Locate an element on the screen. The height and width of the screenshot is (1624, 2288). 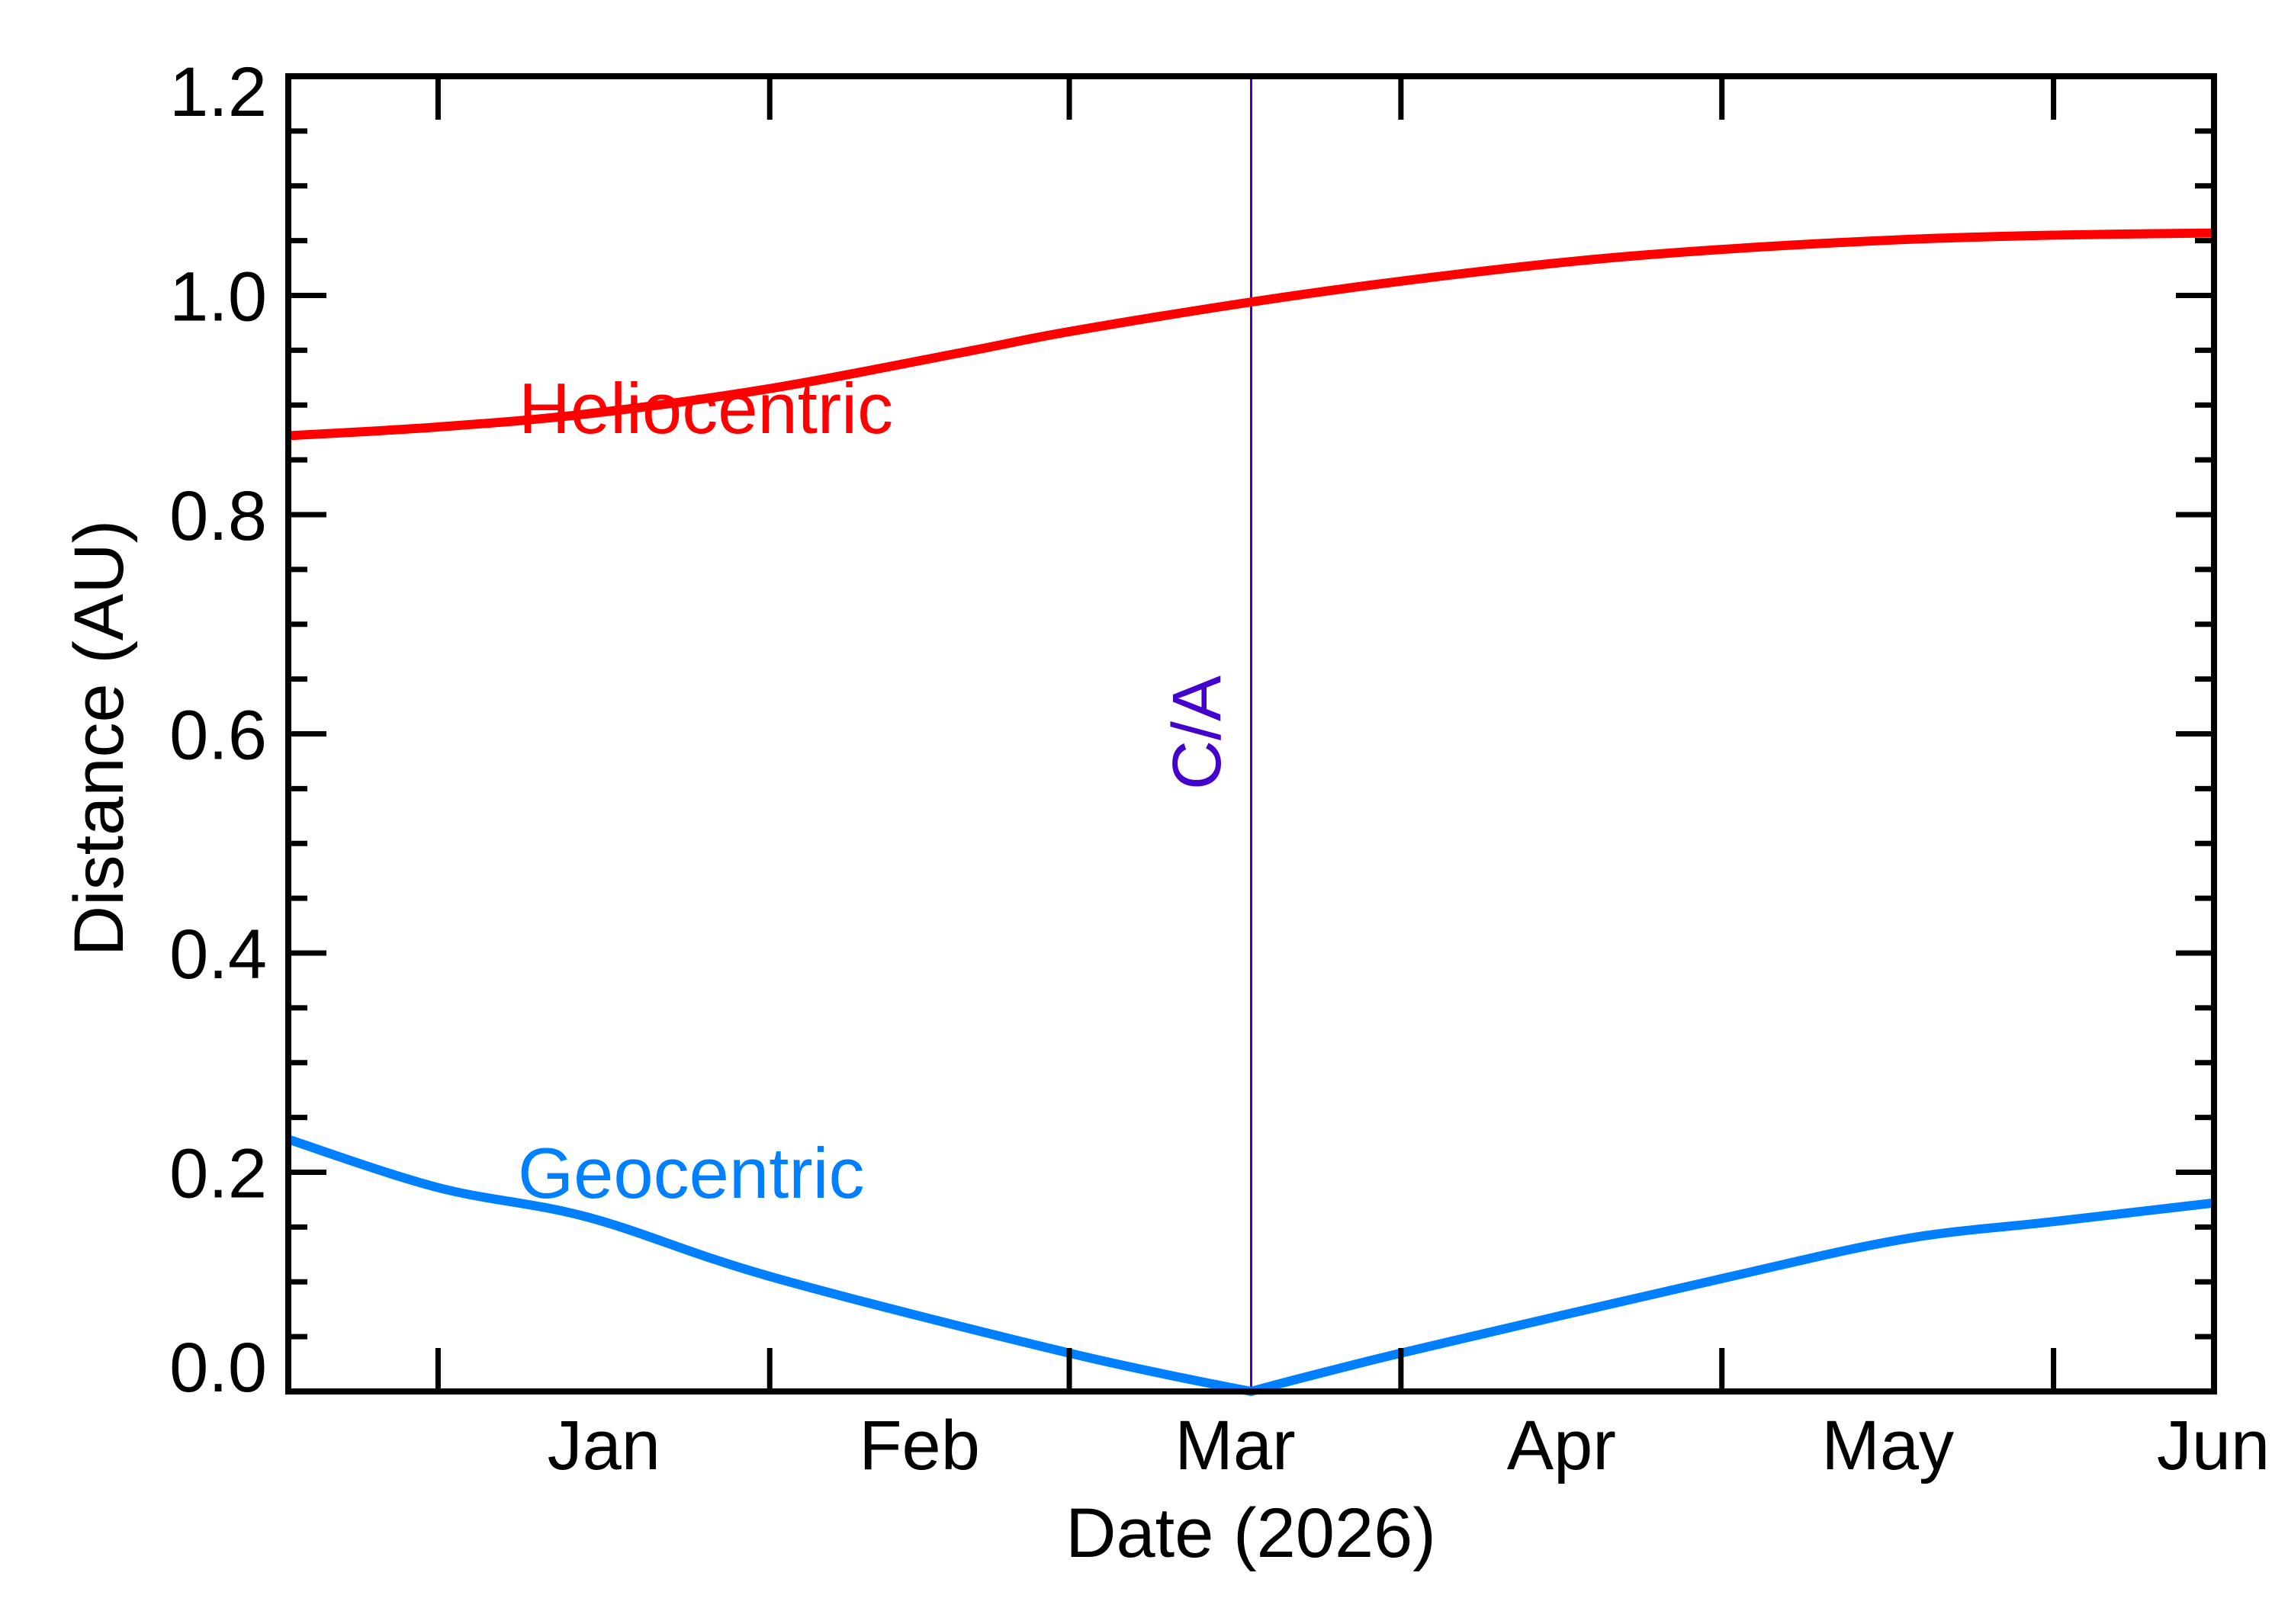
x-tick-label-apr: Apr is located at coordinates (1562, 1445).